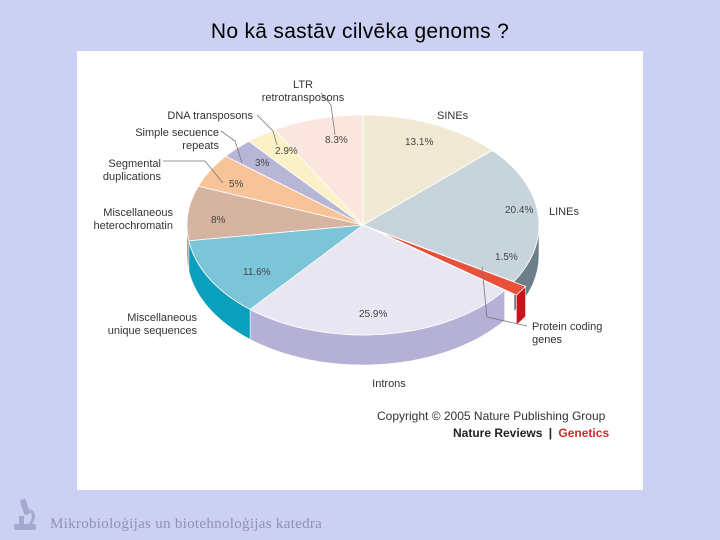 Image resolution: width=720 pixels, height=540 pixels. What do you see at coordinates (498, 433) in the screenshot?
I see `journal-name: Nature Reviews` at bounding box center [498, 433].